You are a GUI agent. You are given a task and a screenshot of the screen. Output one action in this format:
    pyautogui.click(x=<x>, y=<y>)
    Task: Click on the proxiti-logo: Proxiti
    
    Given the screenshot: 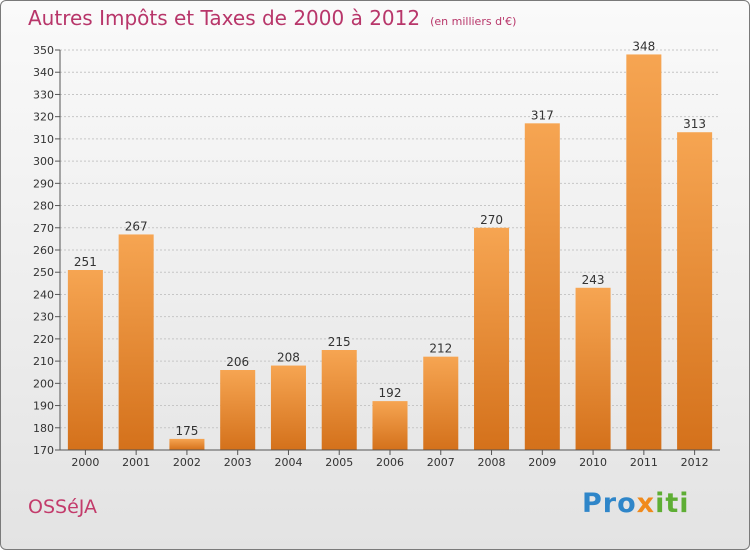 What is the action you would take?
    pyautogui.click(x=636, y=503)
    